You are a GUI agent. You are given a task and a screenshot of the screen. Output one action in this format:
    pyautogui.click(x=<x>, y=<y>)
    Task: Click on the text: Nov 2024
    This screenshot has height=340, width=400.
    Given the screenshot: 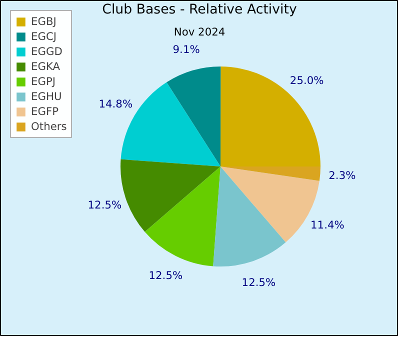 What is the action you would take?
    pyautogui.click(x=200, y=32)
    